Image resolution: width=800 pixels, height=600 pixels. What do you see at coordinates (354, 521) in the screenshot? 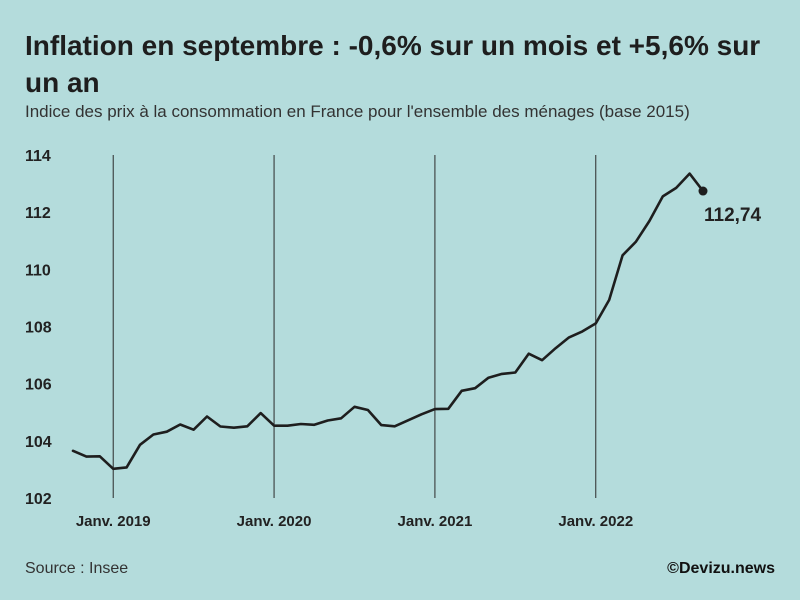
I see `x-axis-ticks: Janv. 2019 Janv. 2020 Janv. 2021 Janv. 2022` at bounding box center [354, 521].